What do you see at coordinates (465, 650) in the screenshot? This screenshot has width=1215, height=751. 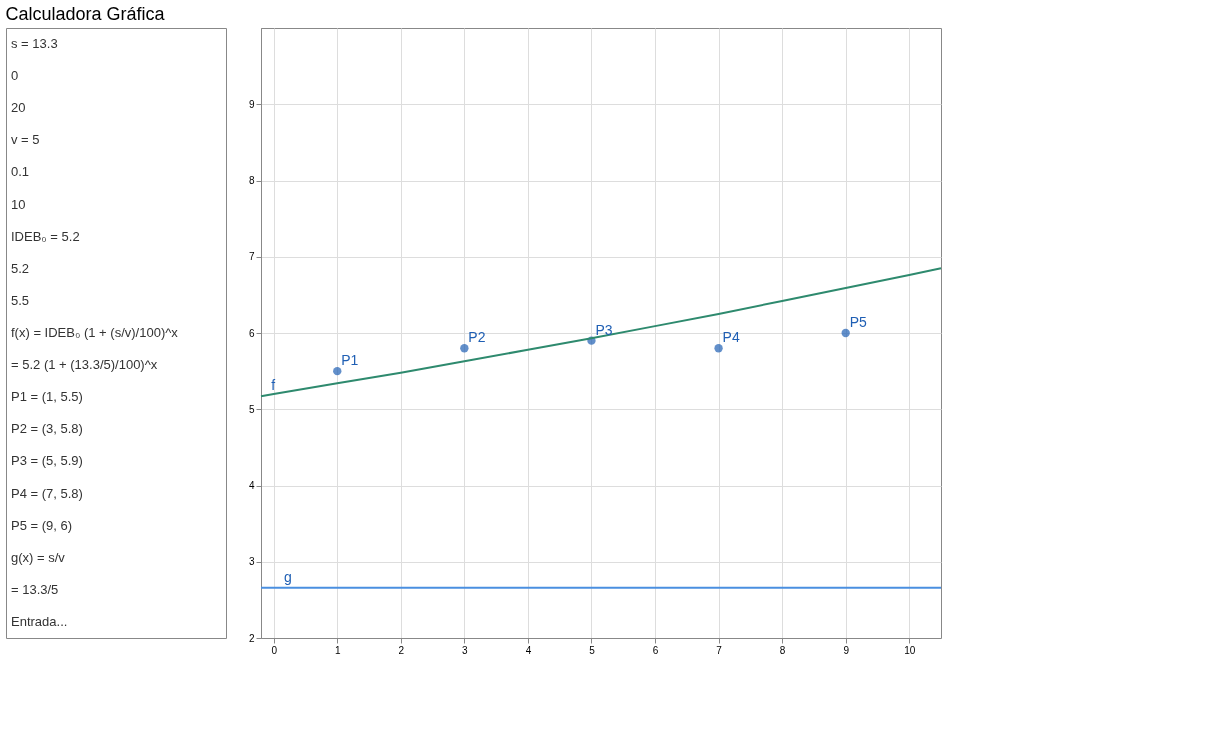 I see `x-tick-label: 3` at bounding box center [465, 650].